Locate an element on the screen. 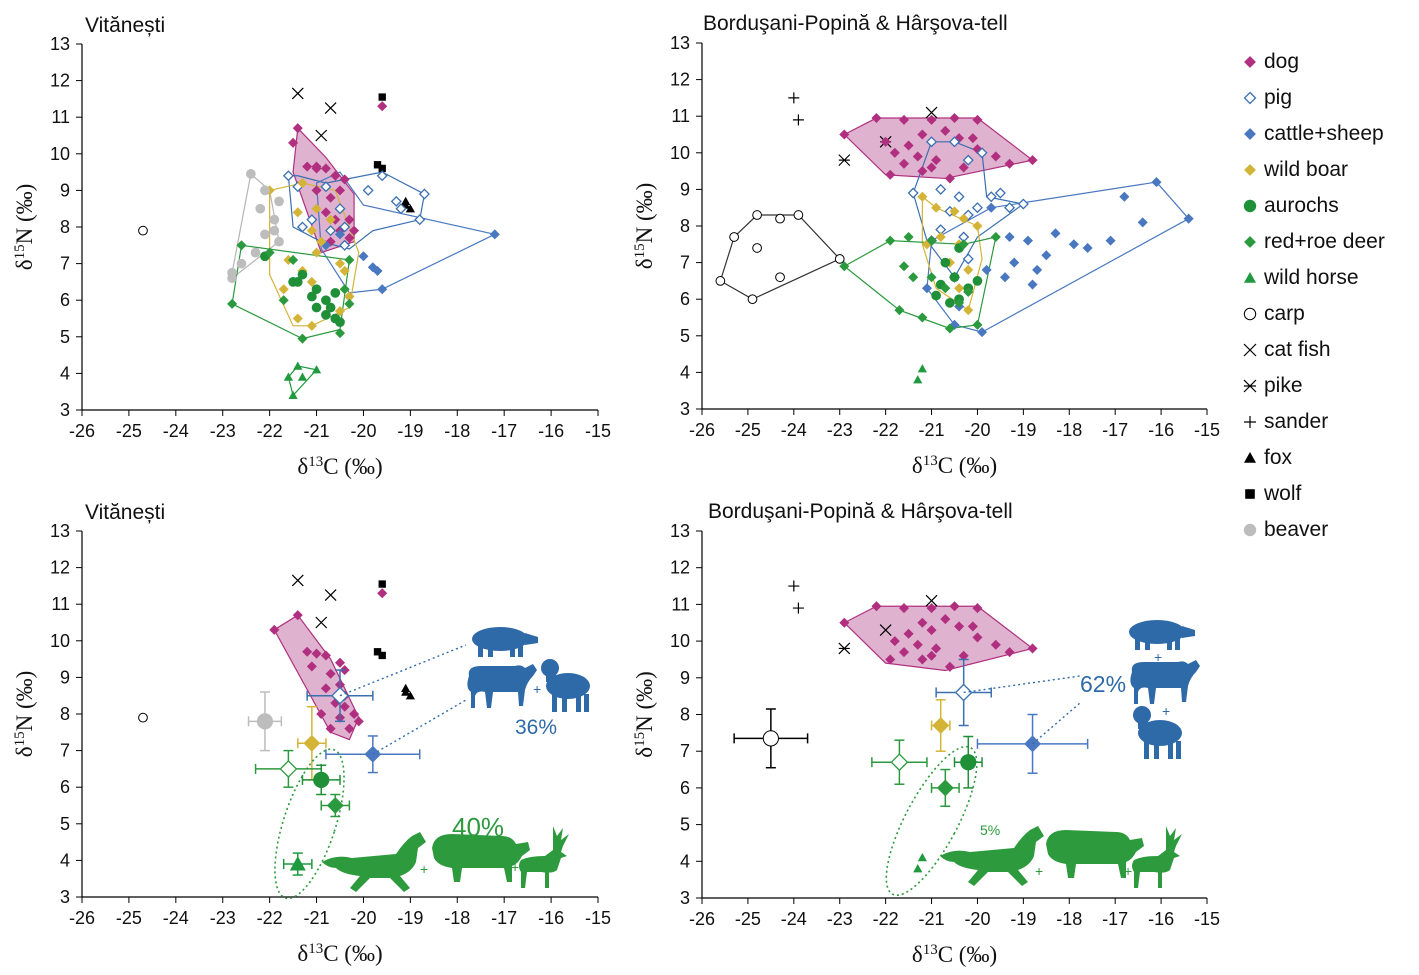 This screenshot has width=1419, height=975. legend-marker-shape-dog is located at coordinates (1250, 62).